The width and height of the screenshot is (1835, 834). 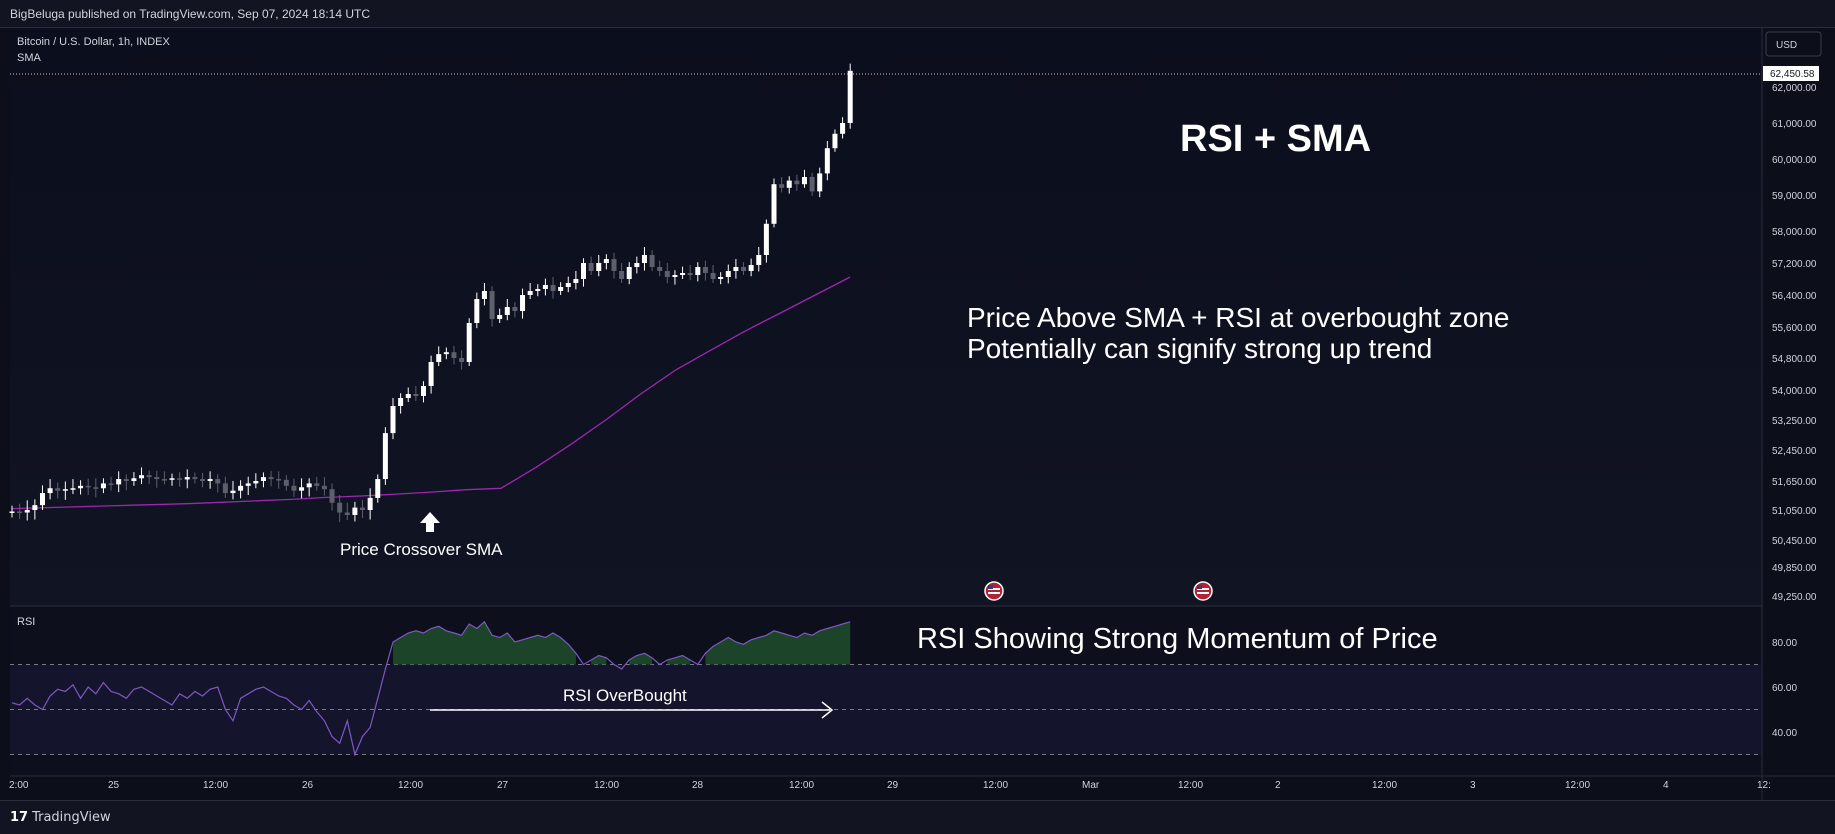 I want to click on time-tick-label: 12:, so click(x=1764, y=785).